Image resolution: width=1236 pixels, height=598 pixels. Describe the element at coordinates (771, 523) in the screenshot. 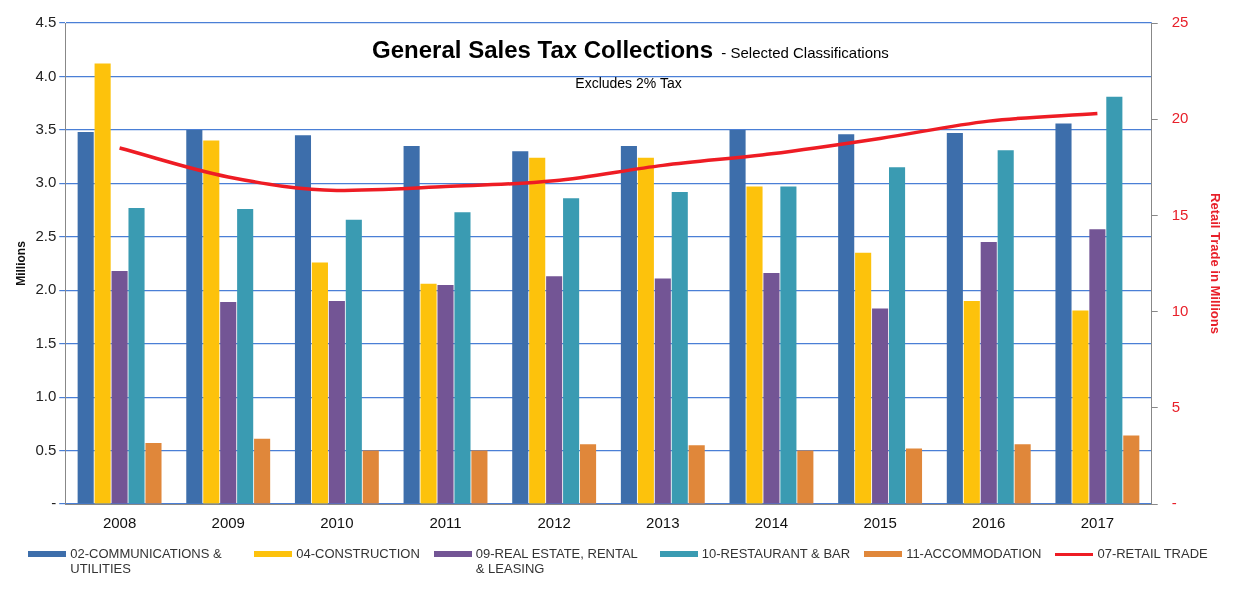

I see `x-tick-label: 2014` at that location.